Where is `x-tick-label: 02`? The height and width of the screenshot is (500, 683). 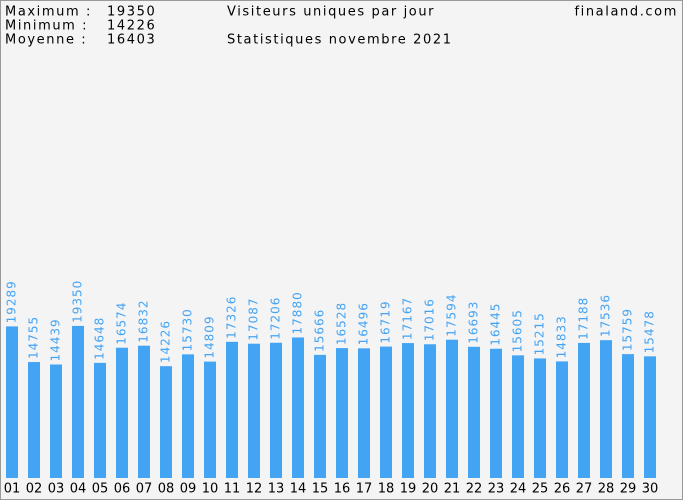 x-tick-label: 02 is located at coordinates (34, 489).